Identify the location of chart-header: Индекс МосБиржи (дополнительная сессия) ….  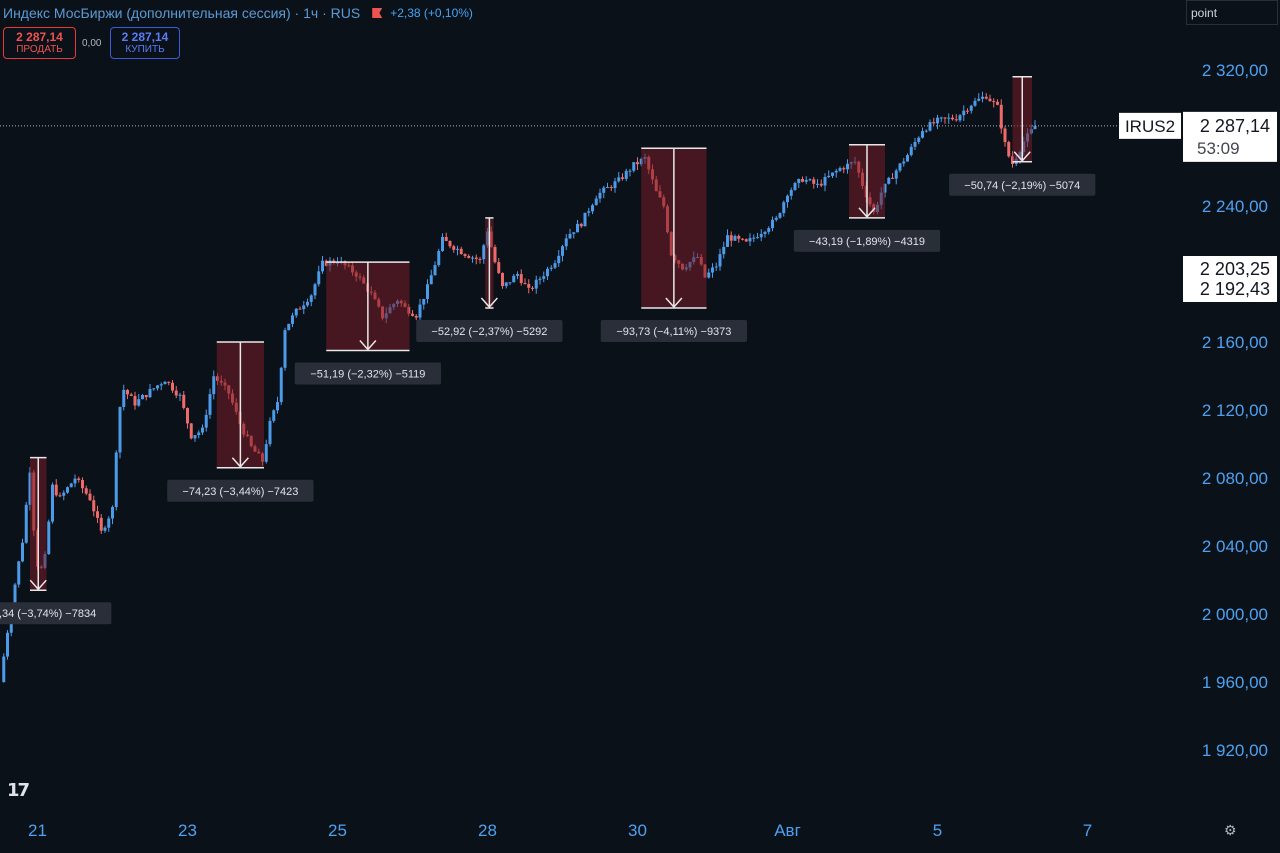
(236, 13).